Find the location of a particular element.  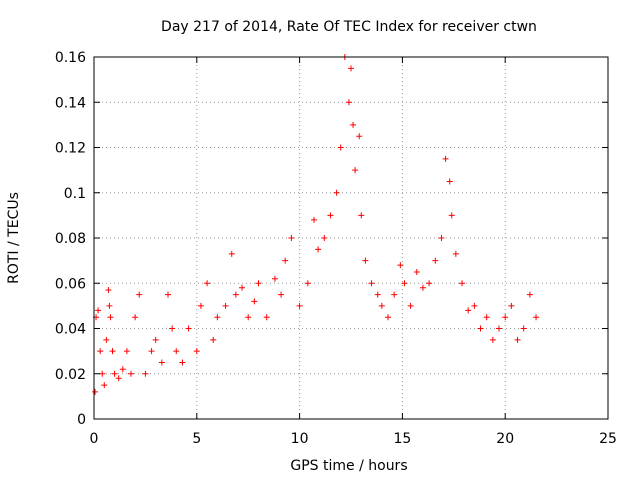

x-tick-label: 0 is located at coordinates (94, 439).